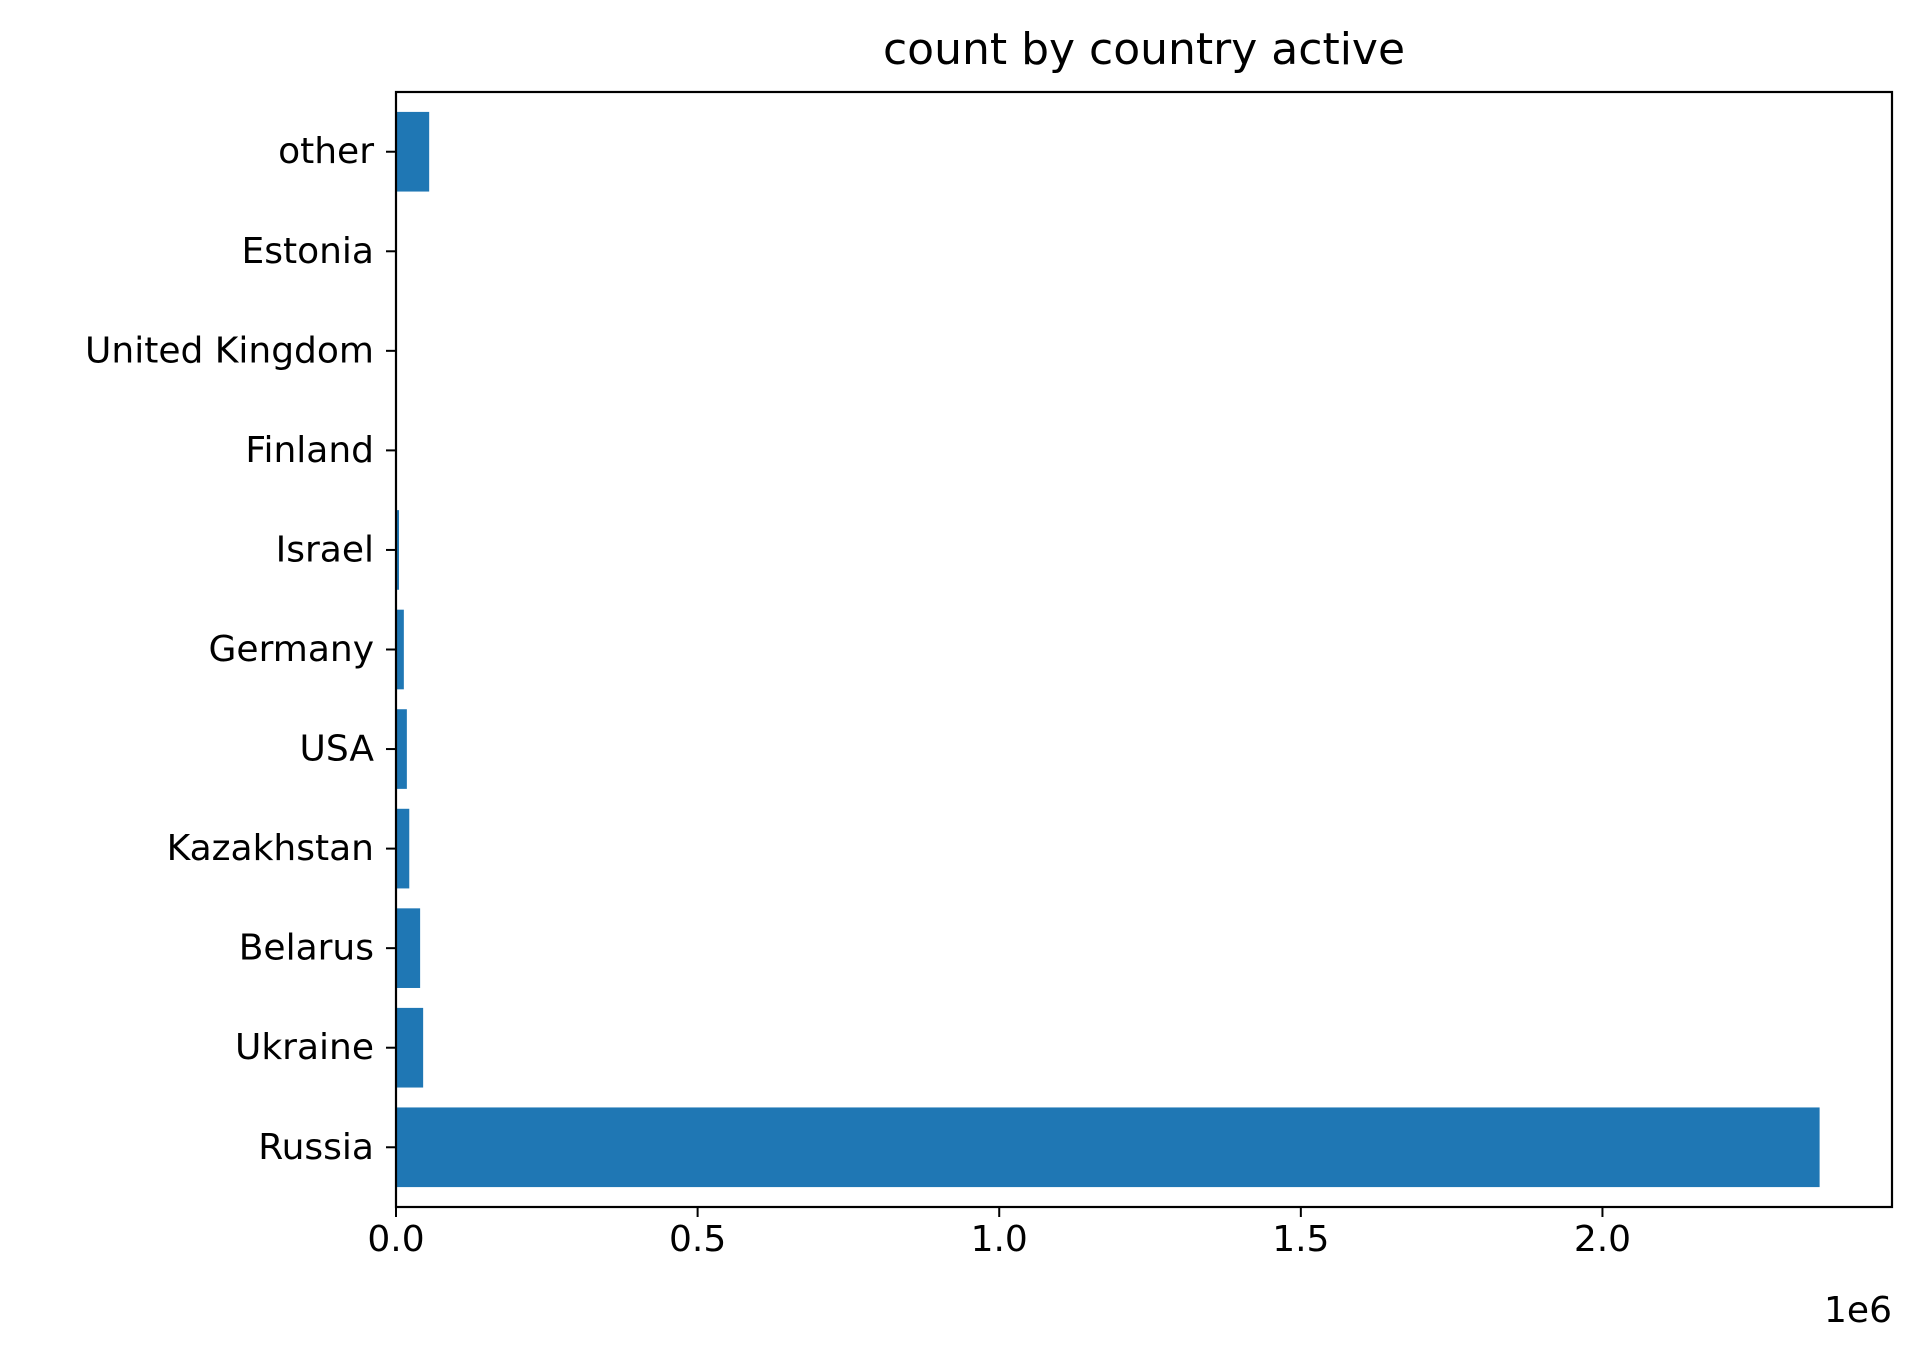 Image resolution: width=1911 pixels, height=1361 pixels. Describe the element at coordinates (1300, 1239) in the screenshot. I see `x-tick-label: 1.5` at that location.